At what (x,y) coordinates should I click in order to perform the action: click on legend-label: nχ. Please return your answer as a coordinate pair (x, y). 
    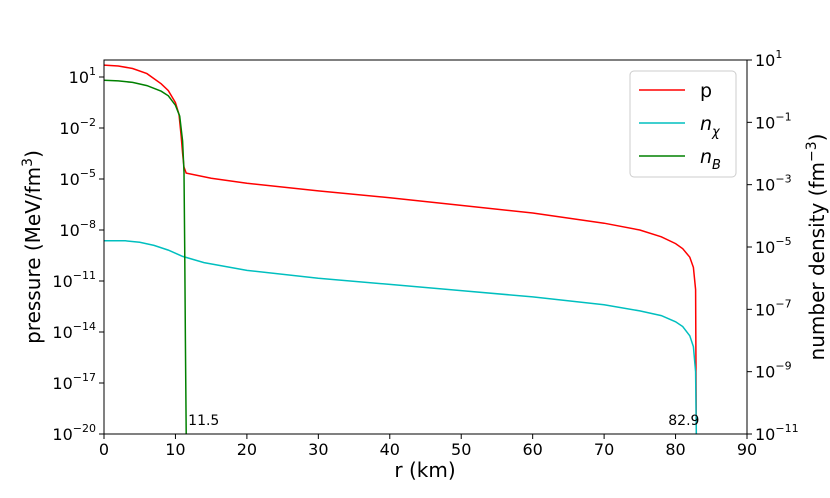
    Looking at the image, I should click on (710, 126).